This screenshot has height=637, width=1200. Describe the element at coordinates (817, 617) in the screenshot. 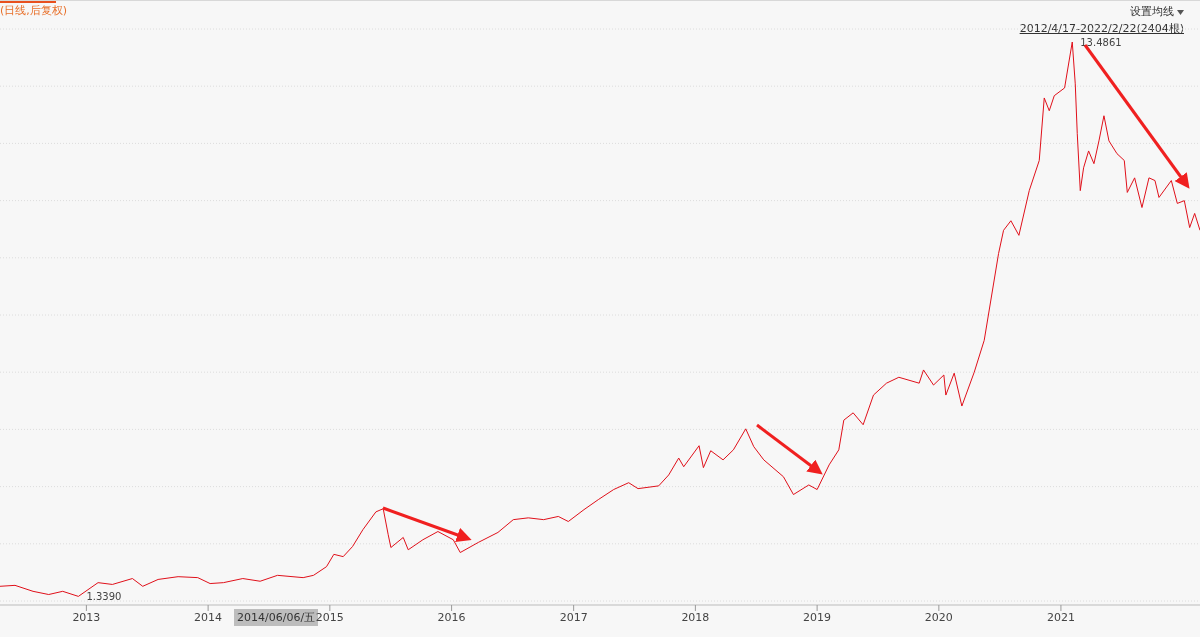

I see `x-tick-label: 2019` at that location.